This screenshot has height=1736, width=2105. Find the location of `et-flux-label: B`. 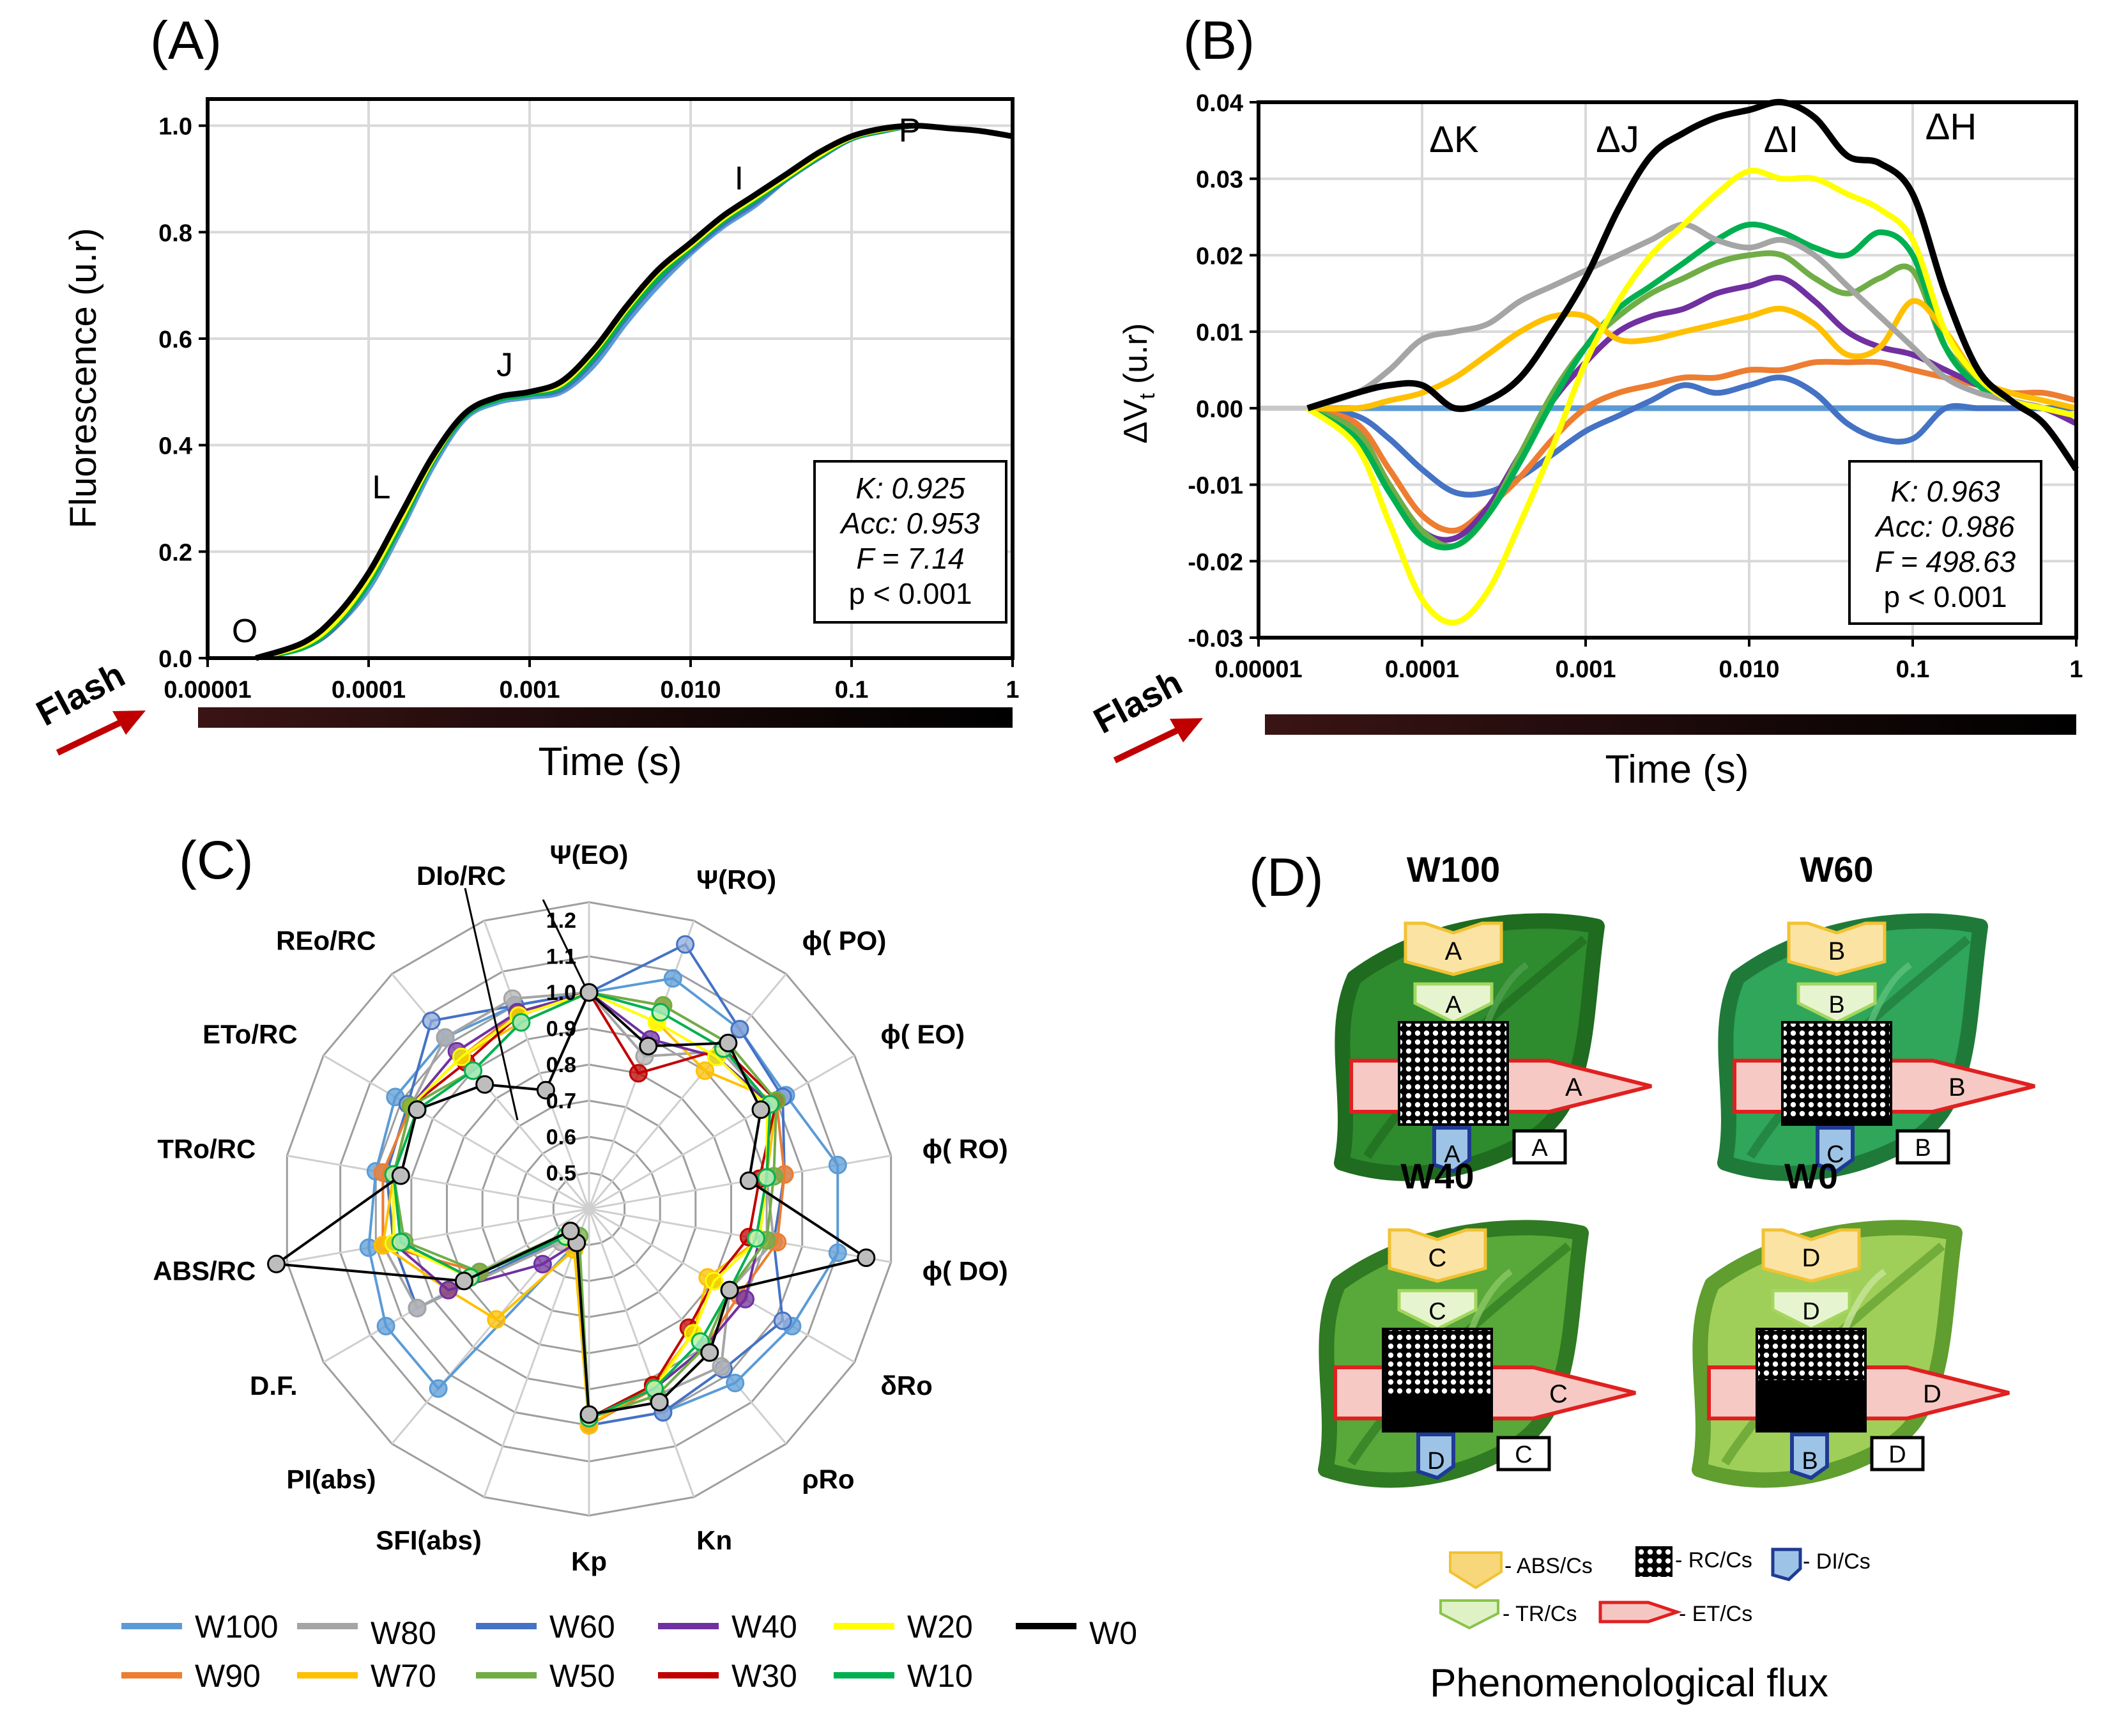

et-flux-label: B is located at coordinates (1957, 1087).